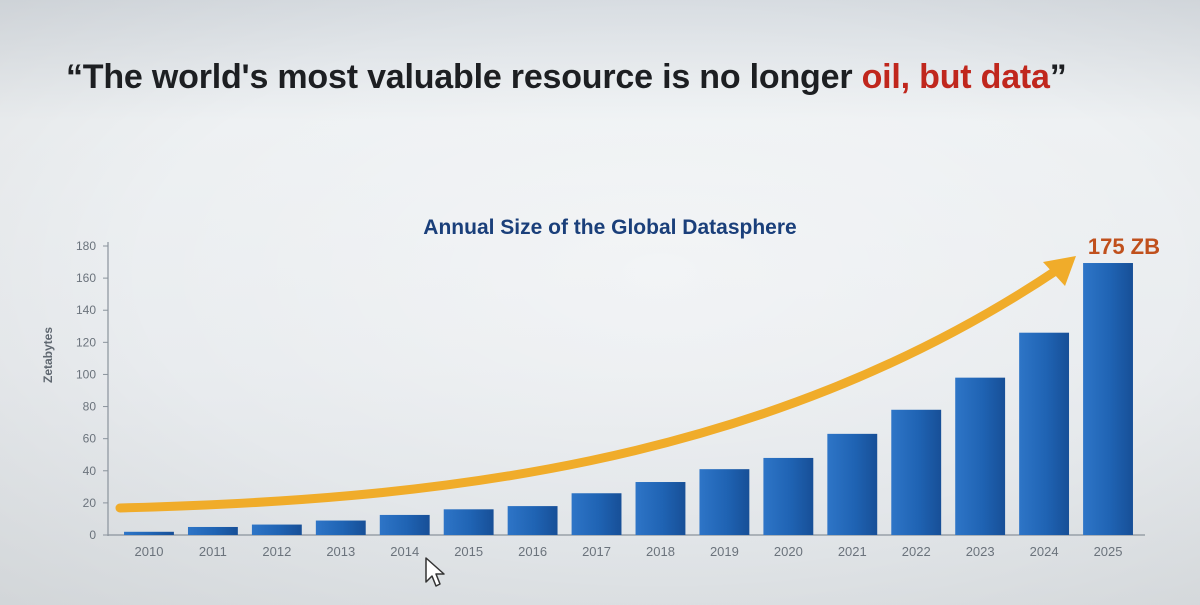 The image size is (1200, 605). What do you see at coordinates (980, 551) in the screenshot?
I see `x-tick-label: 2023` at bounding box center [980, 551].